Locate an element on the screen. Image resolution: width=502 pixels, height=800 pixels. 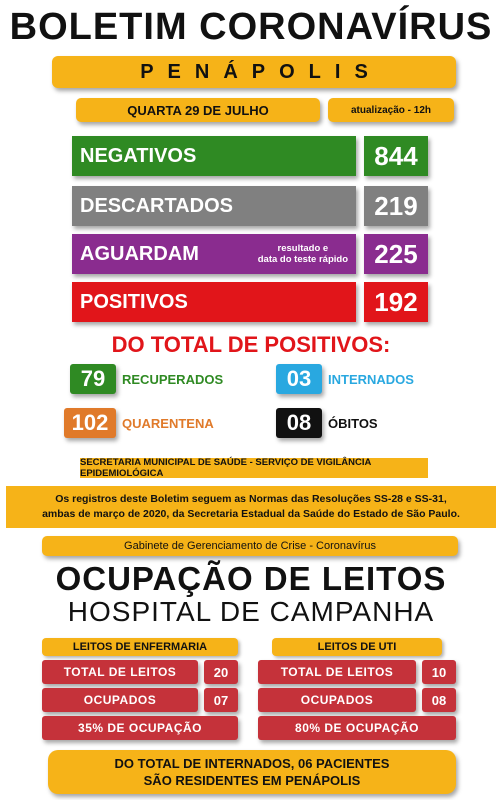
uti-ocupados-value: 08 is located at coordinates (439, 700).